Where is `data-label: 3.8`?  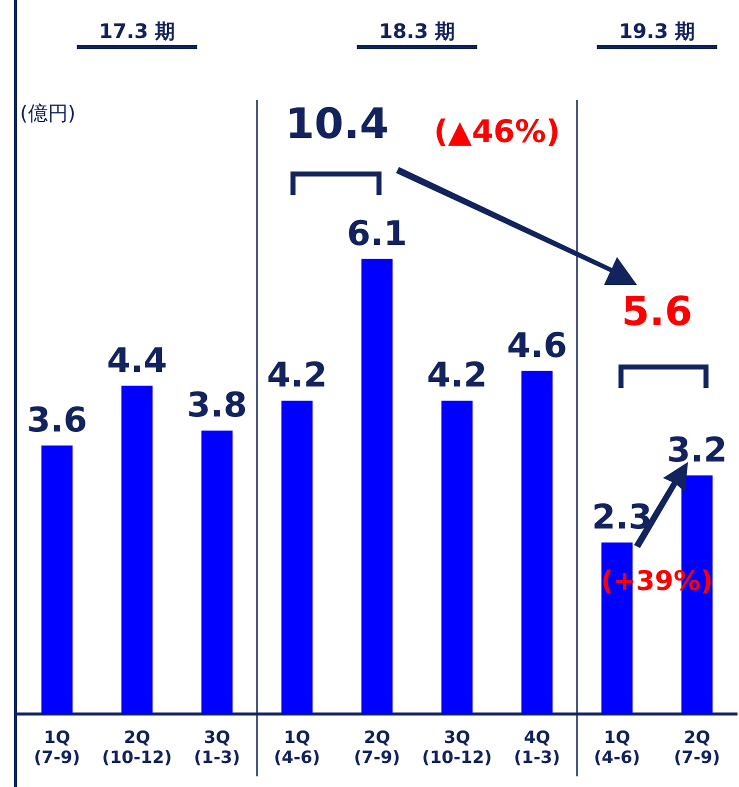 data-label: 3.8 is located at coordinates (217, 406).